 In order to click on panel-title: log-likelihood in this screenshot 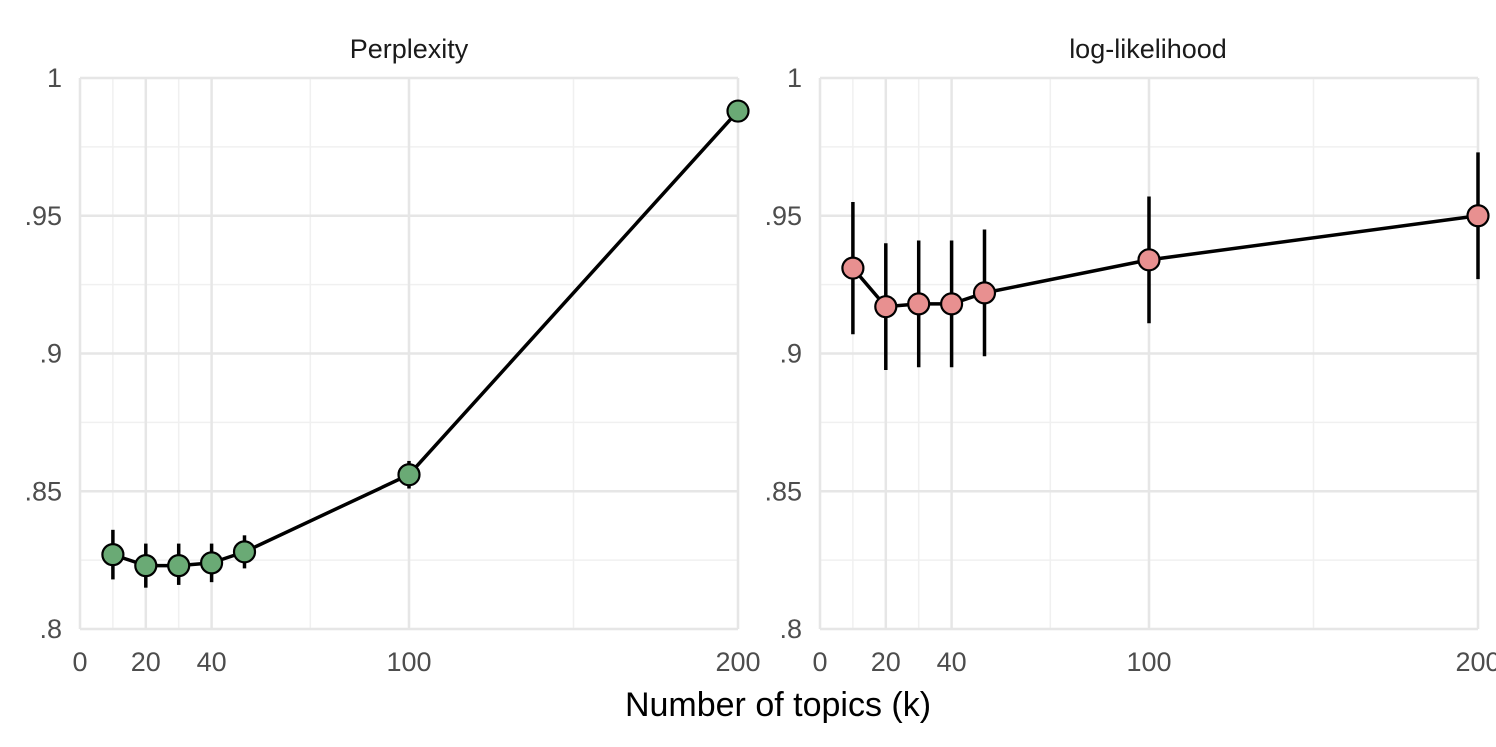, I will do `click(1148, 49)`.